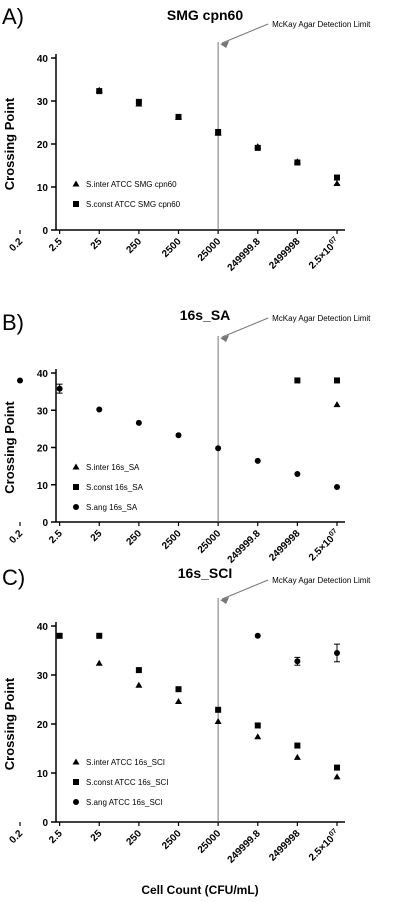 The image size is (400, 902). I want to click on chart-title: 16s_SA, so click(205, 315).